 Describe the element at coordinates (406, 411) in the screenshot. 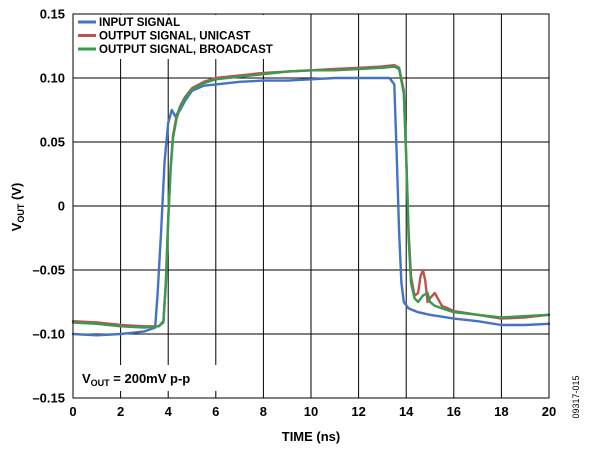

I see `x-tick-label: 14` at that location.